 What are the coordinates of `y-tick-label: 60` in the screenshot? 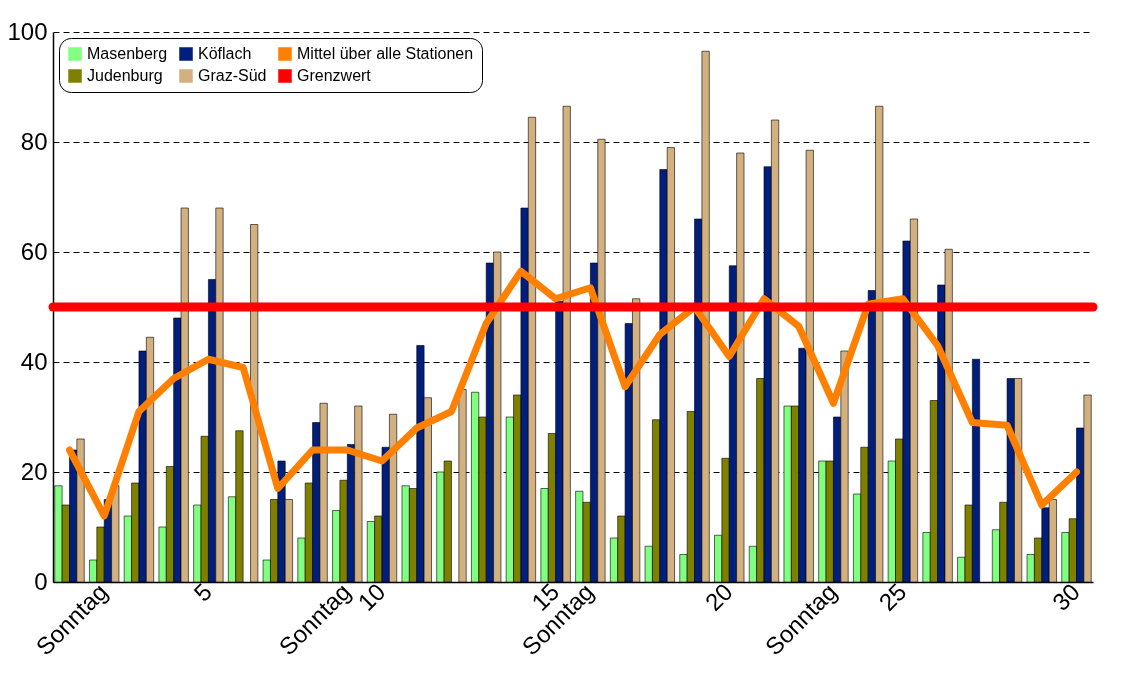 It's located at (34, 251).